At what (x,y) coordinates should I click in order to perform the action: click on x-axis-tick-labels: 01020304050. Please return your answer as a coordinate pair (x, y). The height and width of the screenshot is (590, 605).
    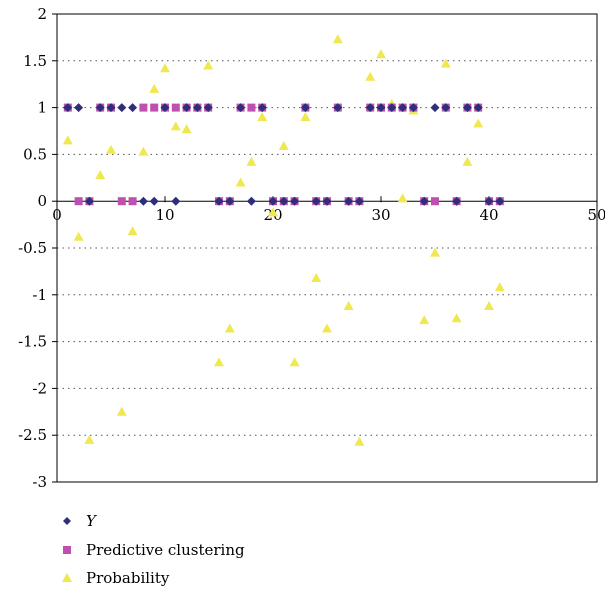
    Looking at the image, I should click on (328, 215).